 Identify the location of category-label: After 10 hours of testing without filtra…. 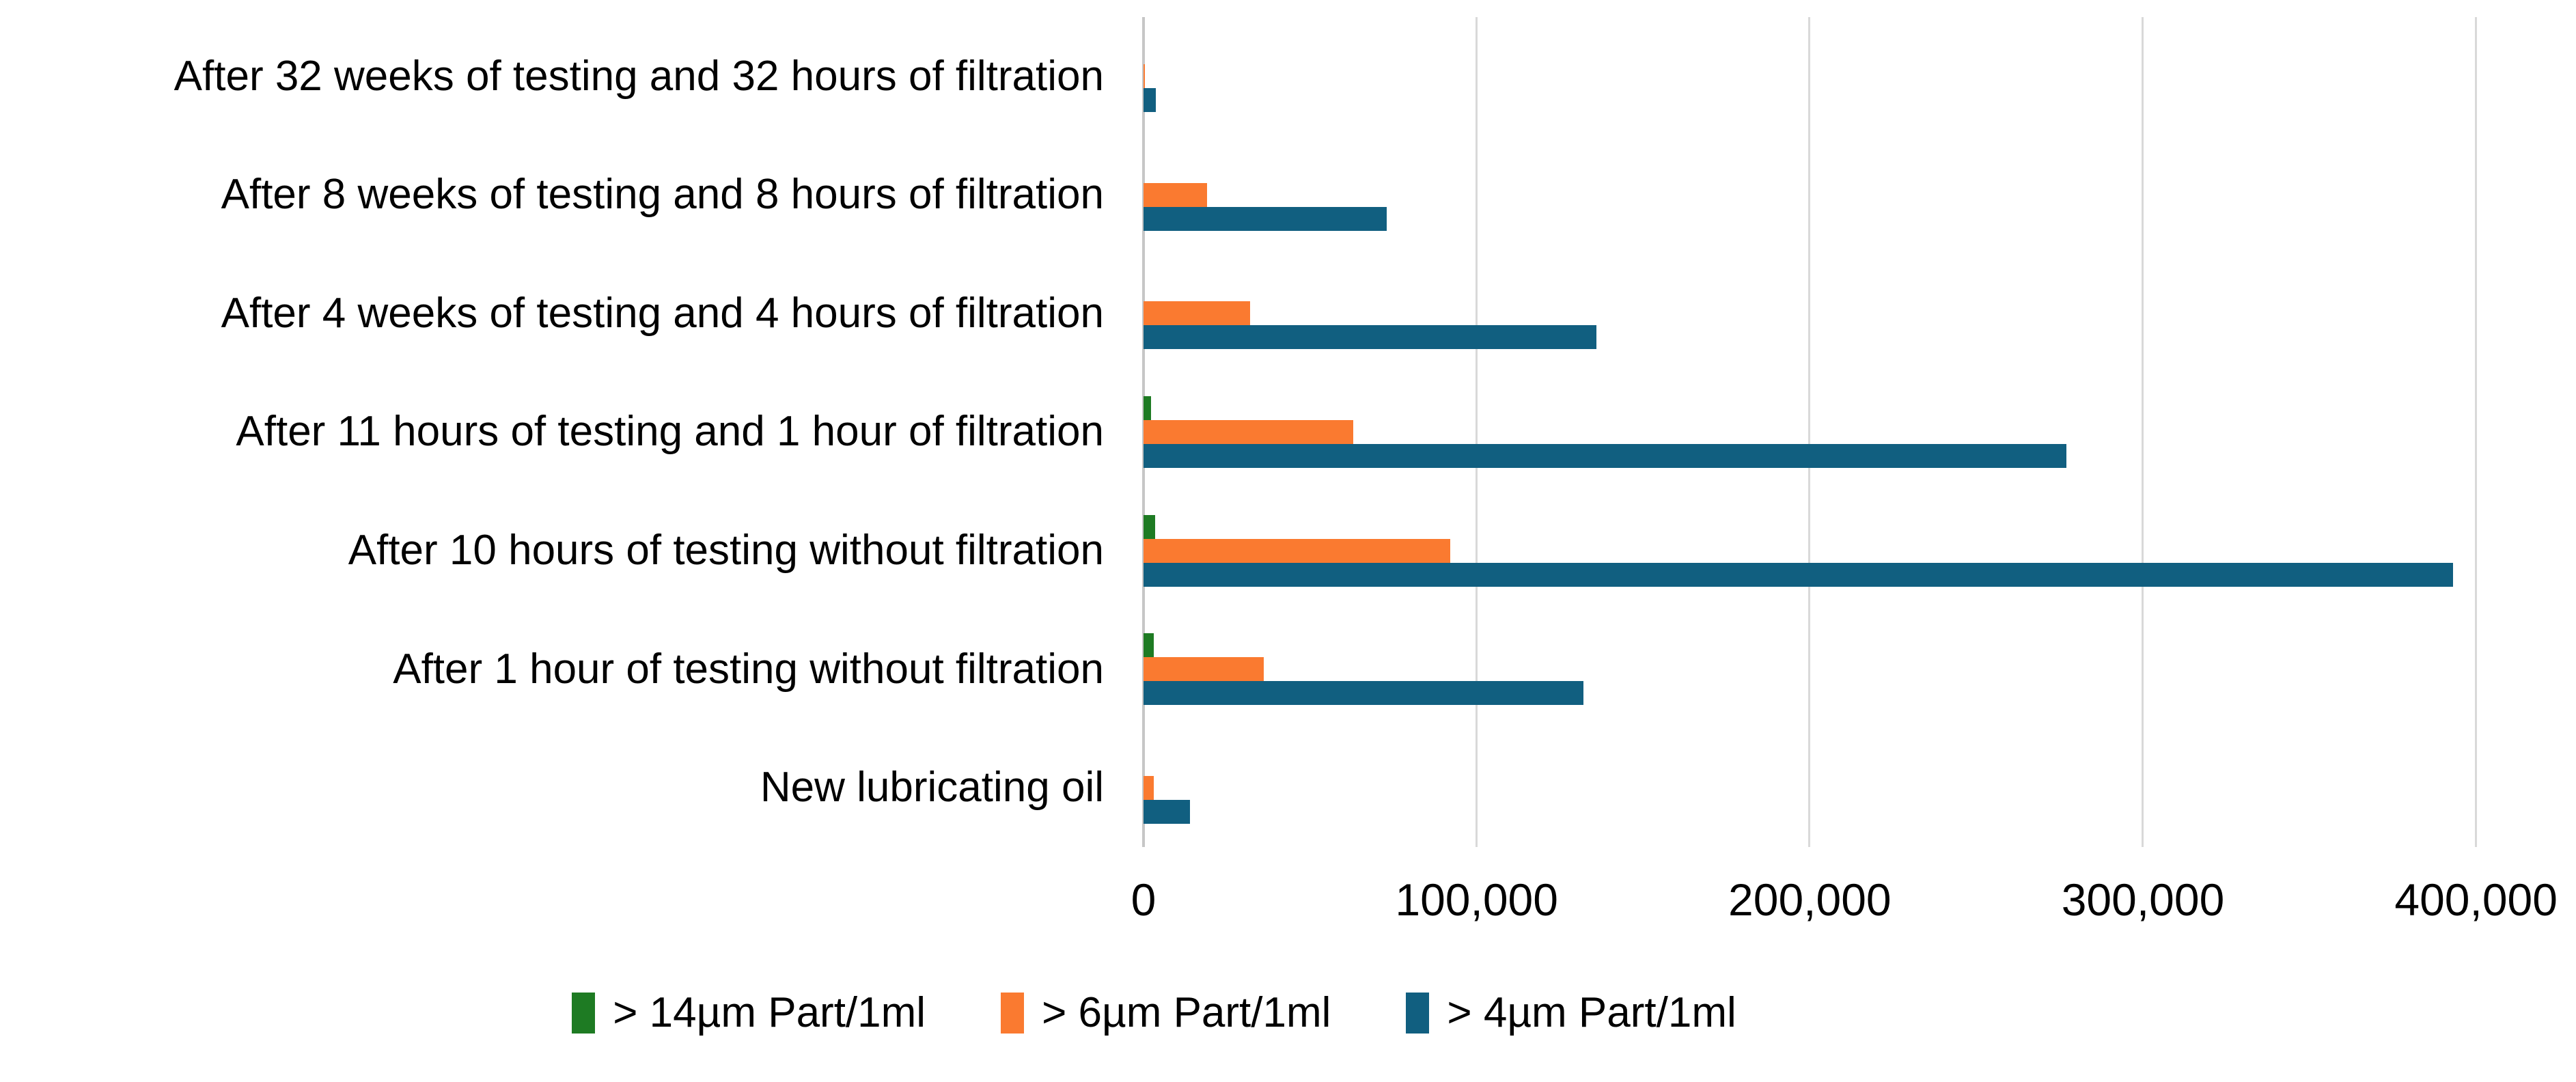
(726, 550).